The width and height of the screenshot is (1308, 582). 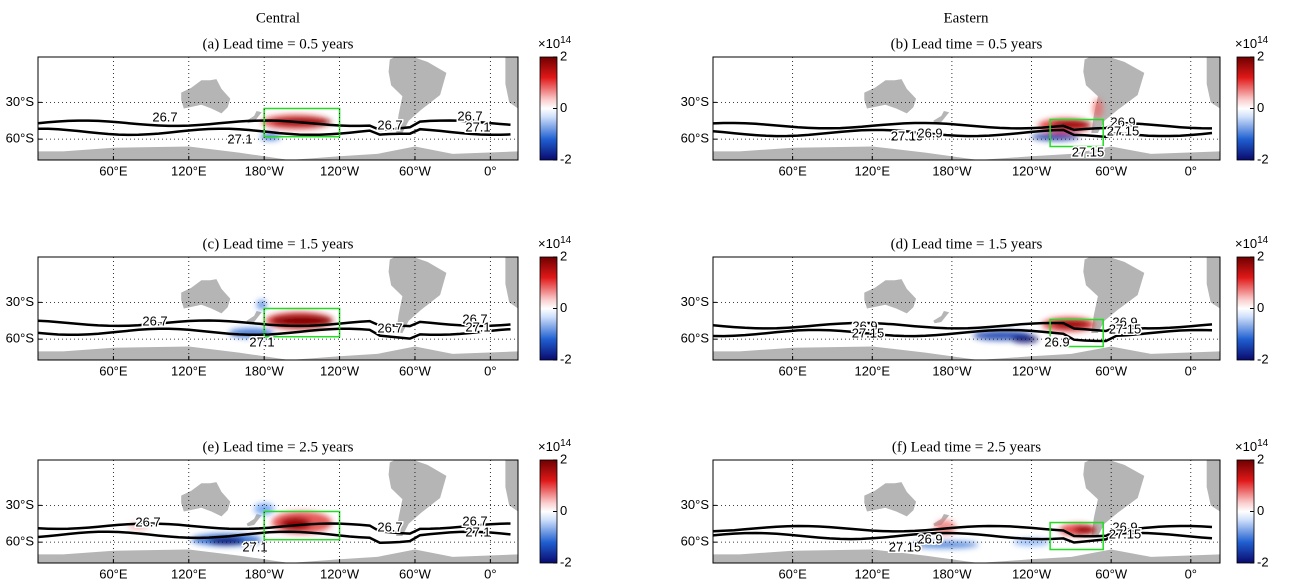 What do you see at coordinates (967, 44) in the screenshot?
I see `panel-title: (b) Lead time = 0.5 years` at bounding box center [967, 44].